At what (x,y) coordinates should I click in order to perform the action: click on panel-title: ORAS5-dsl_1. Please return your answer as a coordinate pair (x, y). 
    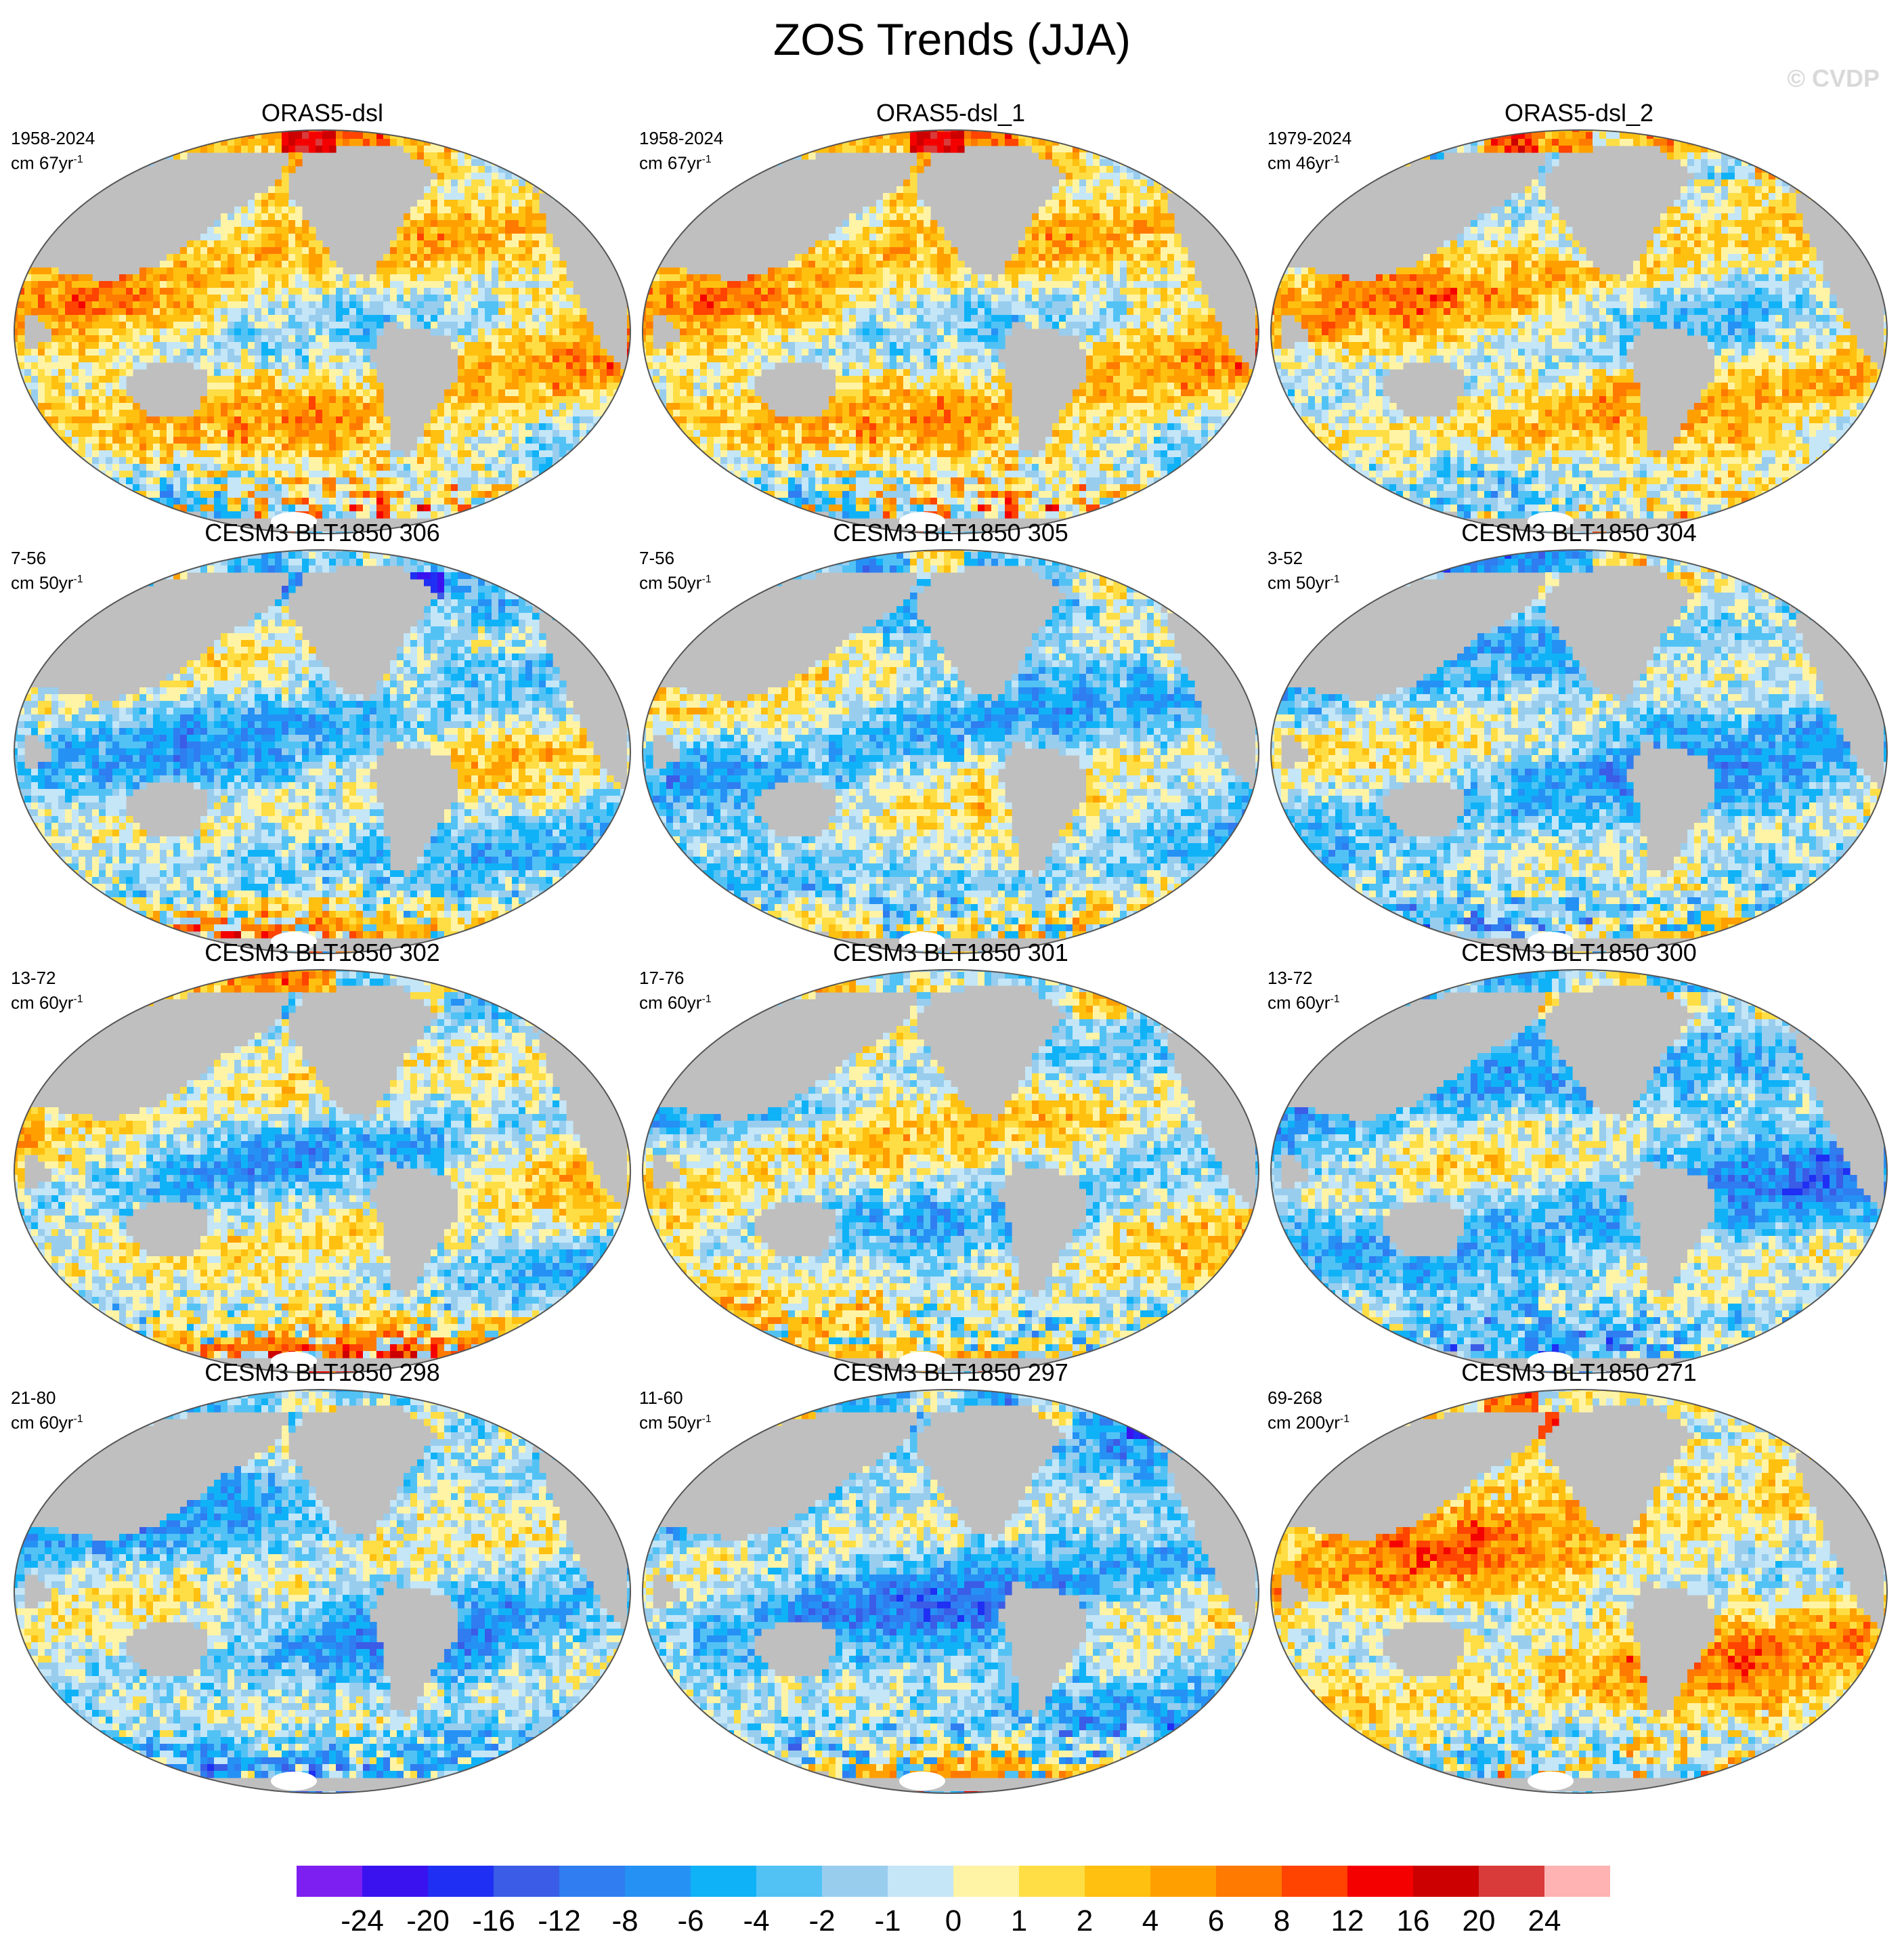
    Looking at the image, I should click on (951, 113).